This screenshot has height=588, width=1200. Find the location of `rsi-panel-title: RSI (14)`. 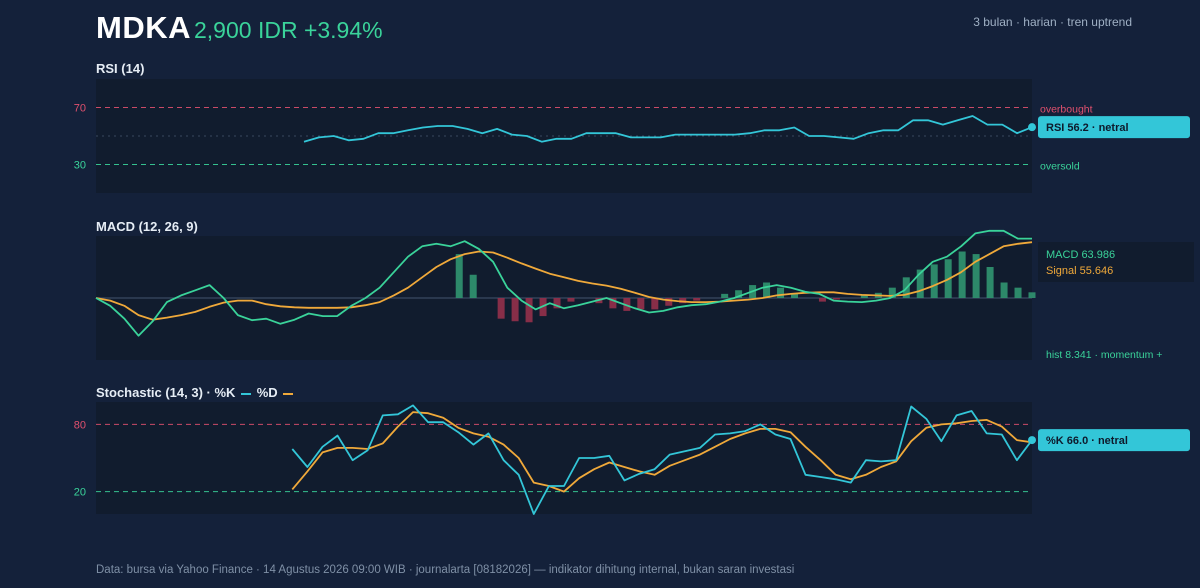

rsi-panel-title: RSI (14) is located at coordinates (120, 68).